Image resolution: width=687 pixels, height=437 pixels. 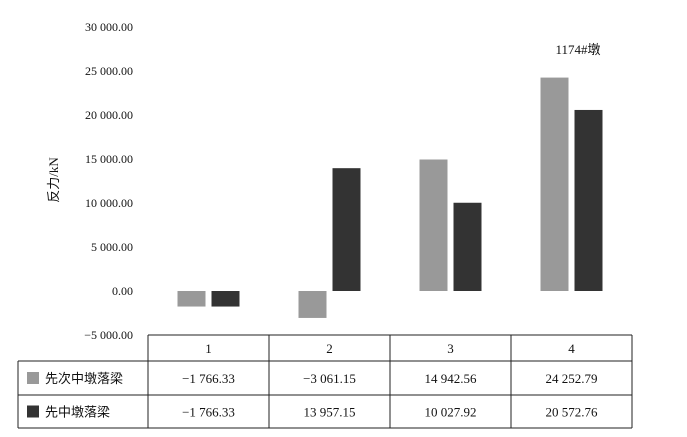 What do you see at coordinates (109, 115) in the screenshot?
I see `y-tick-label: 20 000.00` at bounding box center [109, 115].